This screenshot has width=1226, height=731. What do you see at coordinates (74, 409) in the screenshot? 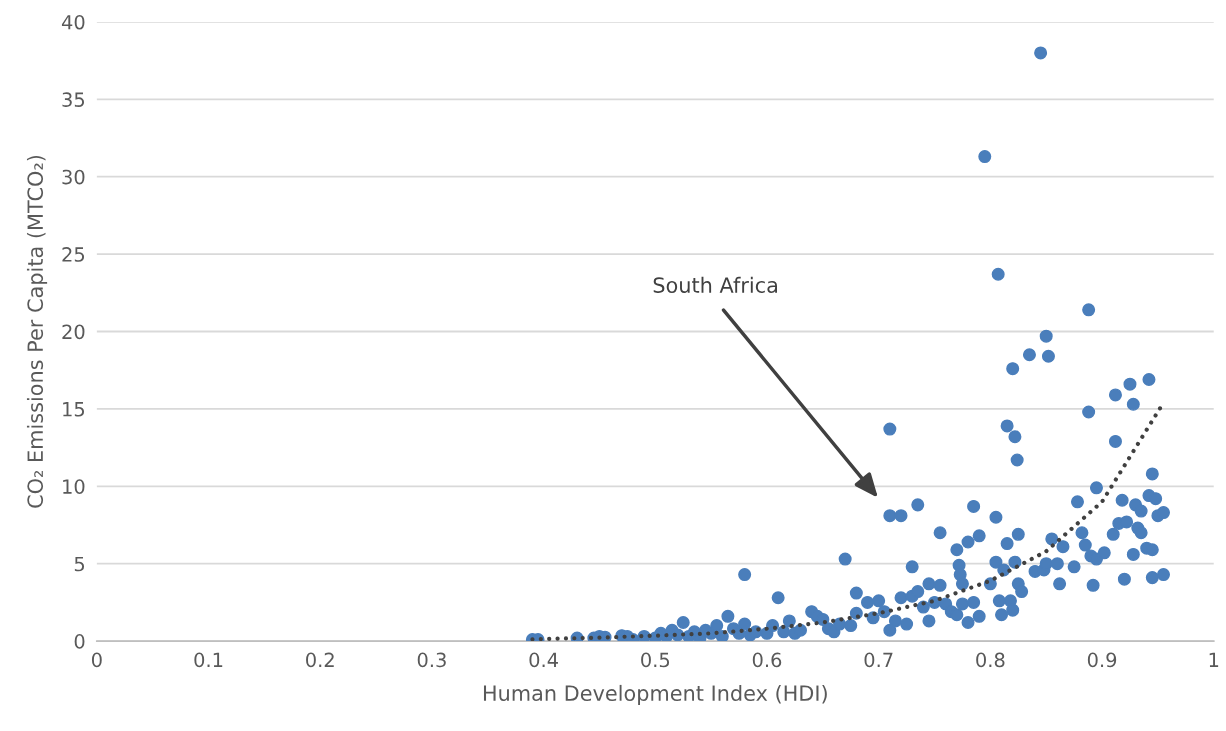
I see `y-tick-label: 15` at bounding box center [74, 409].